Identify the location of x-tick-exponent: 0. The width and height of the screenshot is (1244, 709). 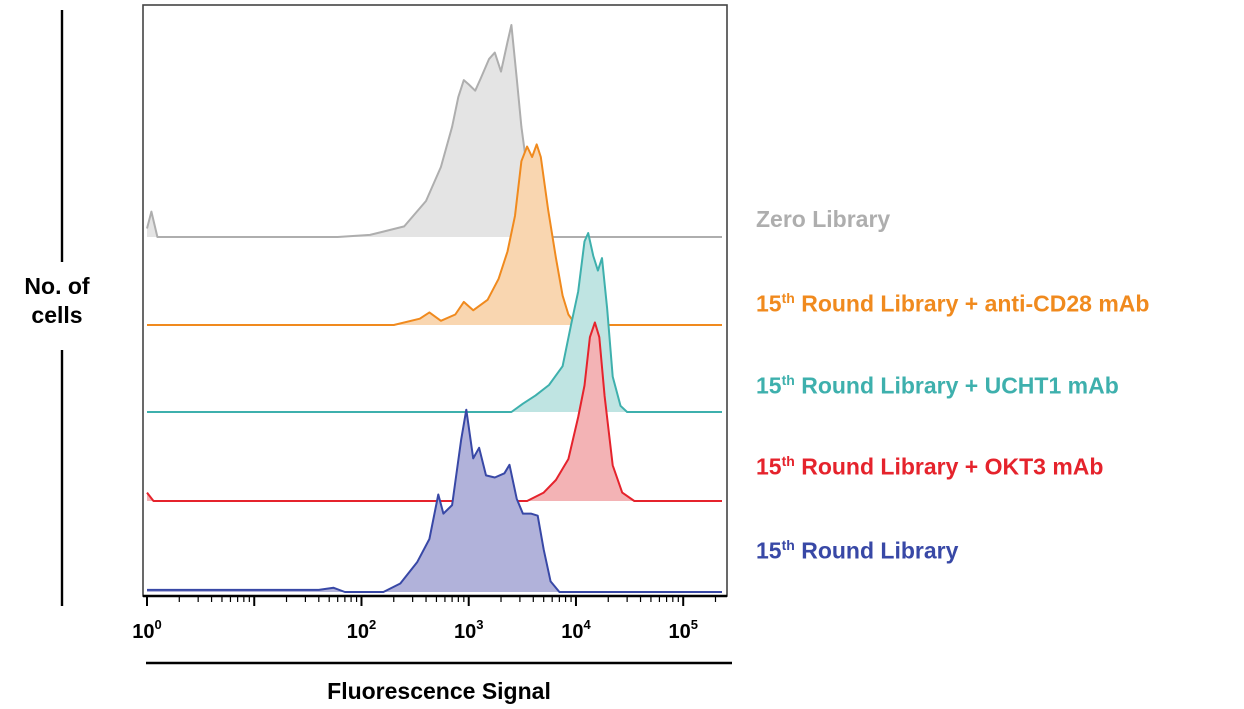
(158, 624).